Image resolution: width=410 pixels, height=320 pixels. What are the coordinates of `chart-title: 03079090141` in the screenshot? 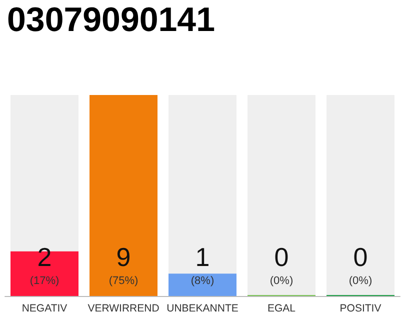 It's located at (111, 20).